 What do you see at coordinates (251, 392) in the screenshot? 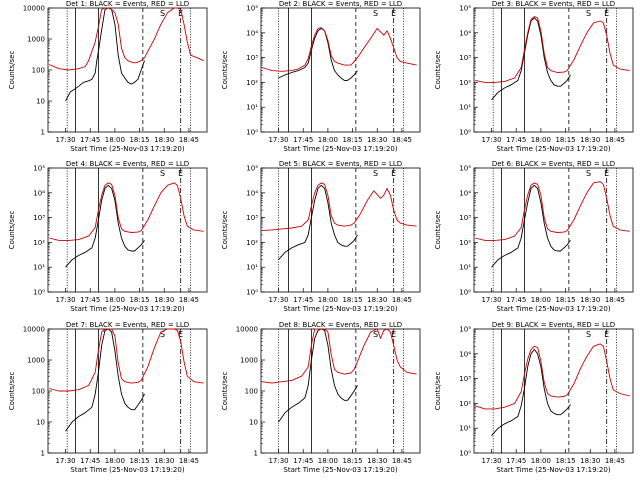
I see `y-tick-label: 100` at bounding box center [251, 392].